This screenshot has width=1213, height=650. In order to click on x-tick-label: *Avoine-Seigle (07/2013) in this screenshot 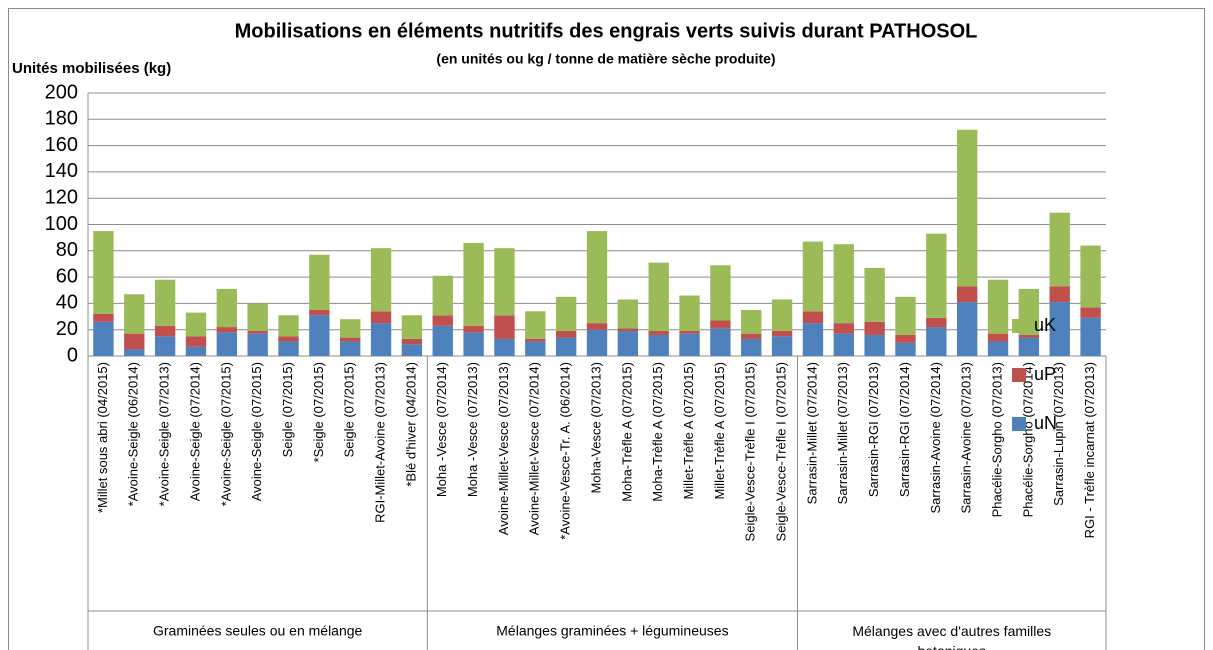, I will do `click(164, 434)`.